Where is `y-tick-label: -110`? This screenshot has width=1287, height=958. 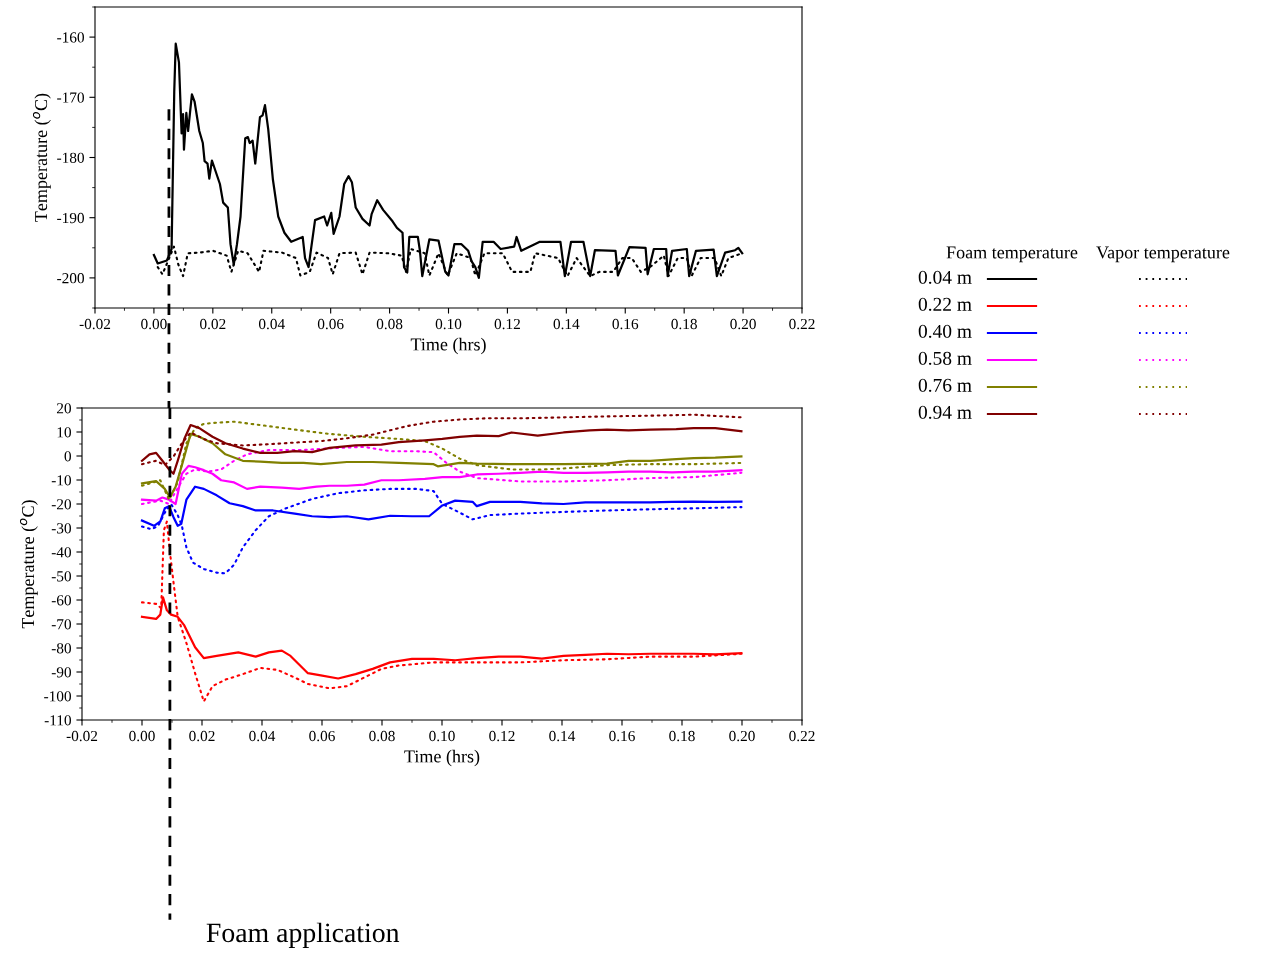
y-tick-label: -110 is located at coordinates (57, 720).